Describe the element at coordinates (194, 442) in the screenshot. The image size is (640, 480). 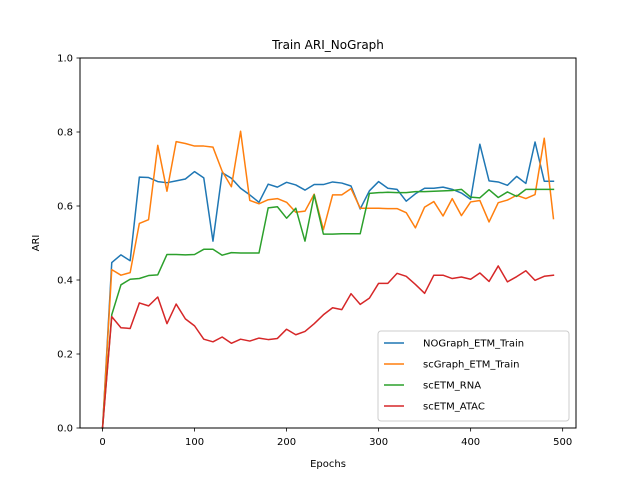
I see `x-tick-label: 100` at that location.